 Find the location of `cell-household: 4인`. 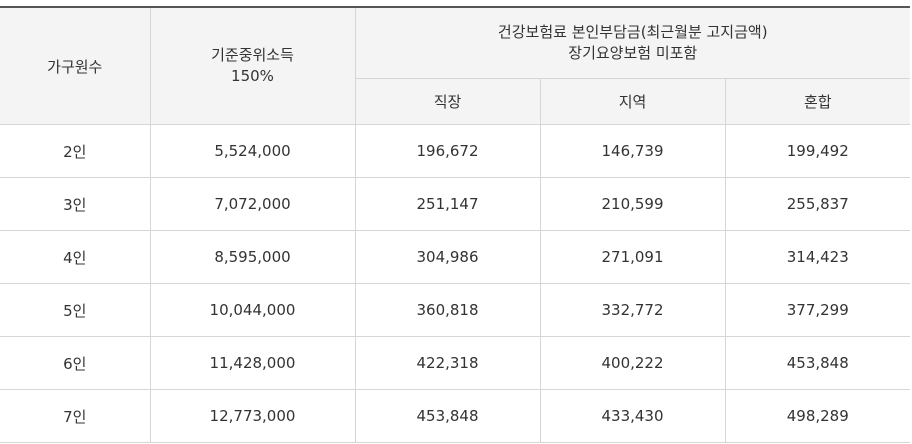

cell-household: 4인 is located at coordinates (75, 257).